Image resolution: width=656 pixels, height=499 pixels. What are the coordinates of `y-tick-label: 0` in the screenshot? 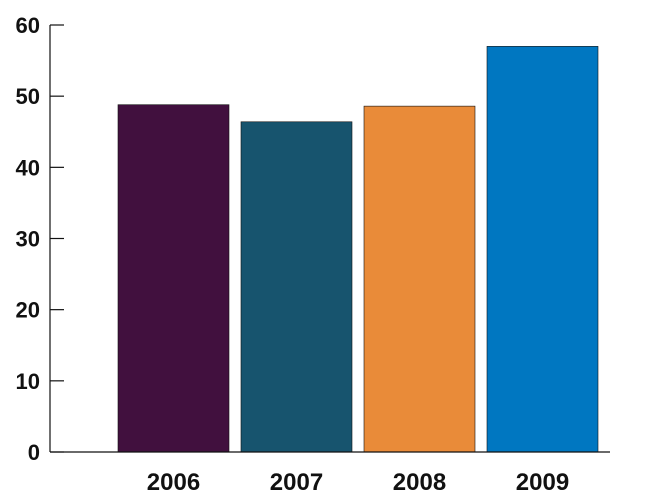 It's located at (34, 452).